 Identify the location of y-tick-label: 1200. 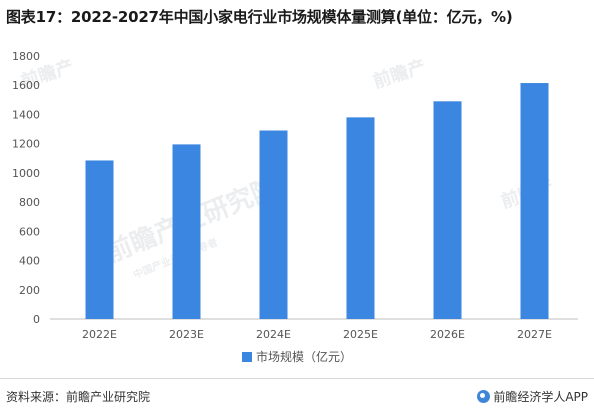
(26, 144).